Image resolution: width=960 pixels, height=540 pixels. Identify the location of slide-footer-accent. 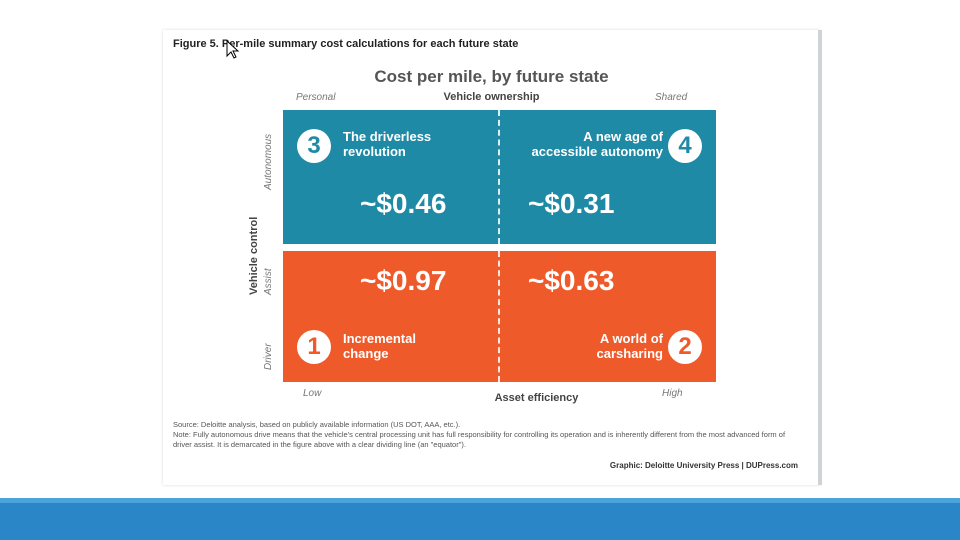
(480, 500).